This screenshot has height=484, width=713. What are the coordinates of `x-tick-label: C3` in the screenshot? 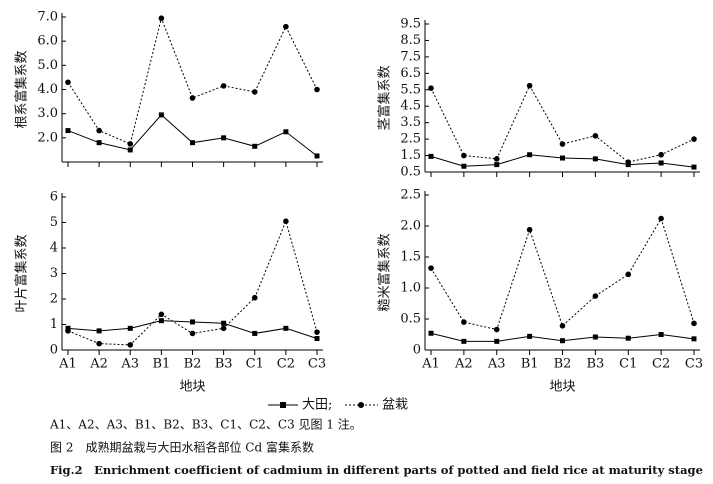 It's located at (317, 364).